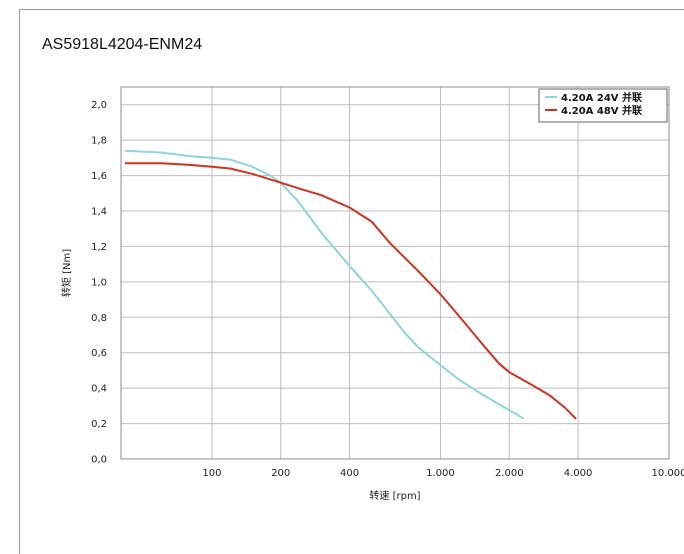 The image size is (684, 554). What do you see at coordinates (280, 473) in the screenshot?
I see `x-tick-label: 200` at bounding box center [280, 473].